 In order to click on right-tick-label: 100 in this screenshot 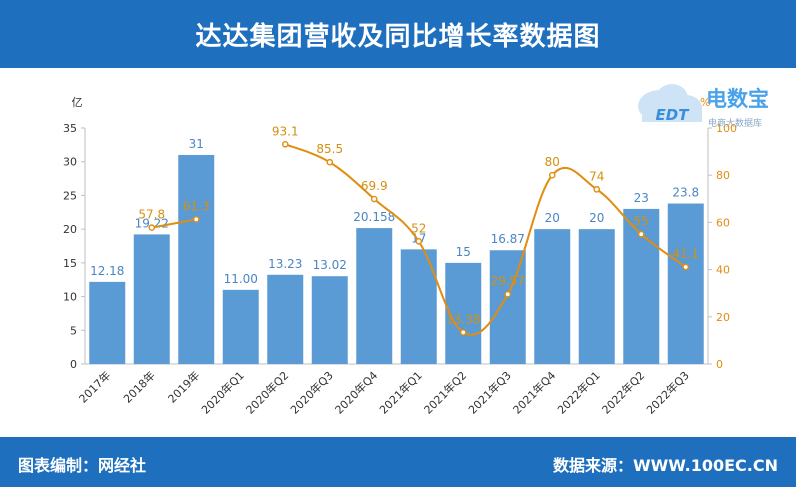, I will do `click(726, 128)`.